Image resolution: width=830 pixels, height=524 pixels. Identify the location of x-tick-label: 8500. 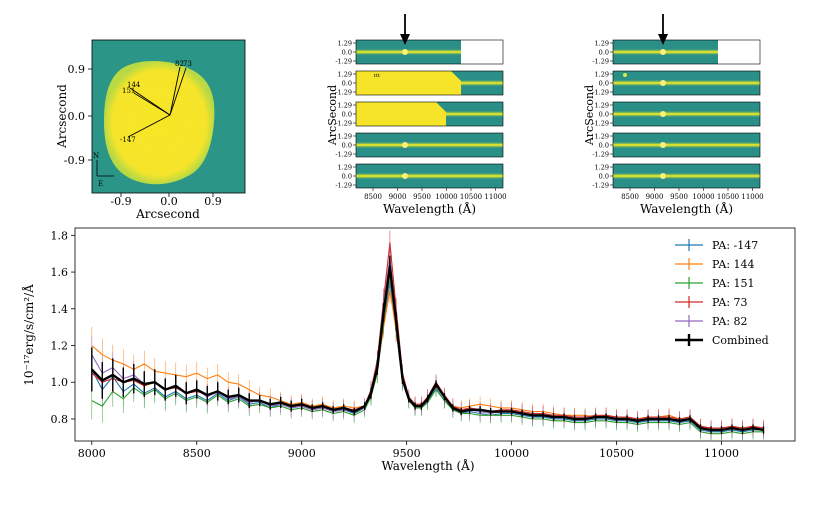
(197, 453).